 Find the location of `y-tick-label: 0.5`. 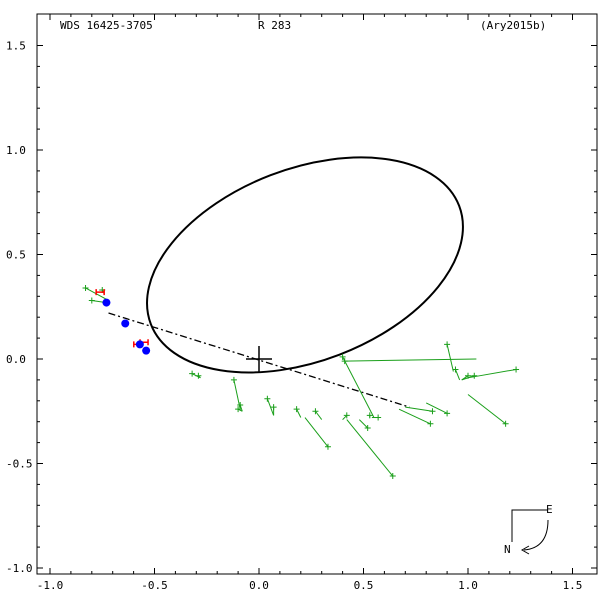

y-tick-label: 0.5 is located at coordinates (16, 255).